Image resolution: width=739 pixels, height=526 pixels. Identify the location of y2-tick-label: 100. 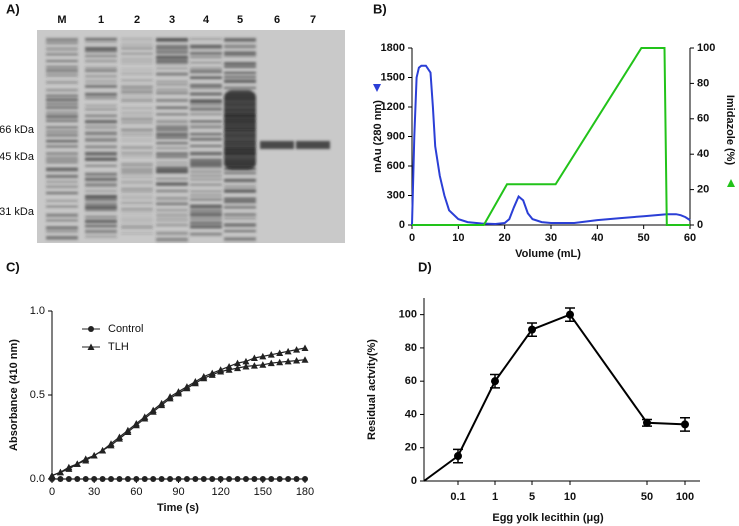
(706, 48).